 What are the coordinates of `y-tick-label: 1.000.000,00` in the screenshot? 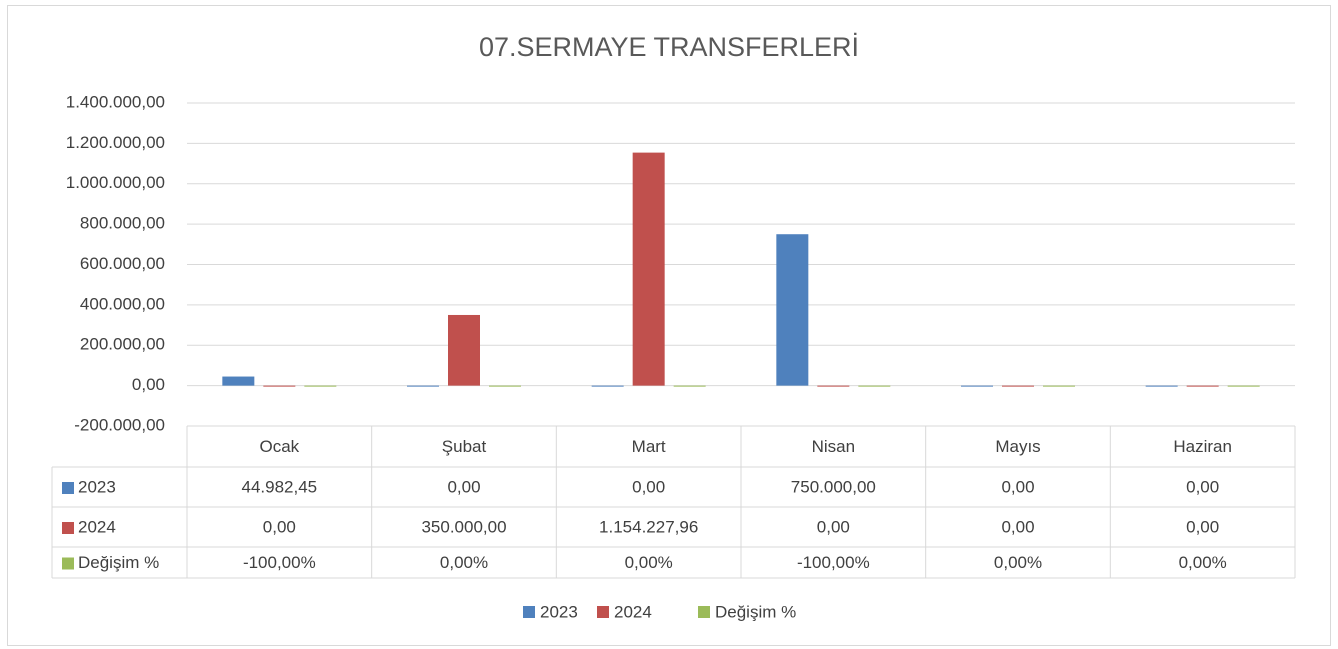 It's located at (115, 182).